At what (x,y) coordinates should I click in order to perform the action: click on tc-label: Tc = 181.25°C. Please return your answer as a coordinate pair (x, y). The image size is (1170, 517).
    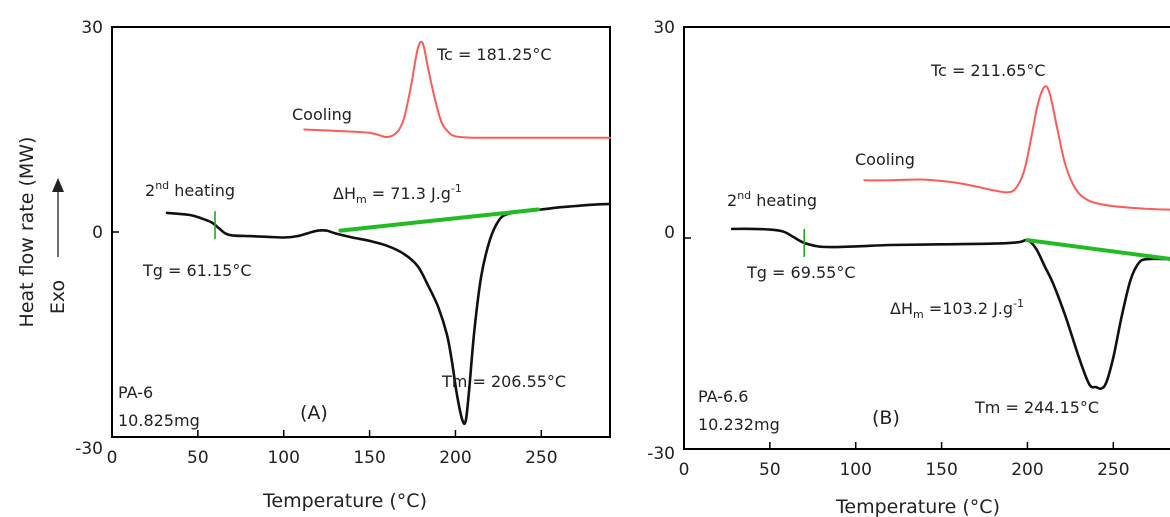
    Looking at the image, I should click on (494, 54).